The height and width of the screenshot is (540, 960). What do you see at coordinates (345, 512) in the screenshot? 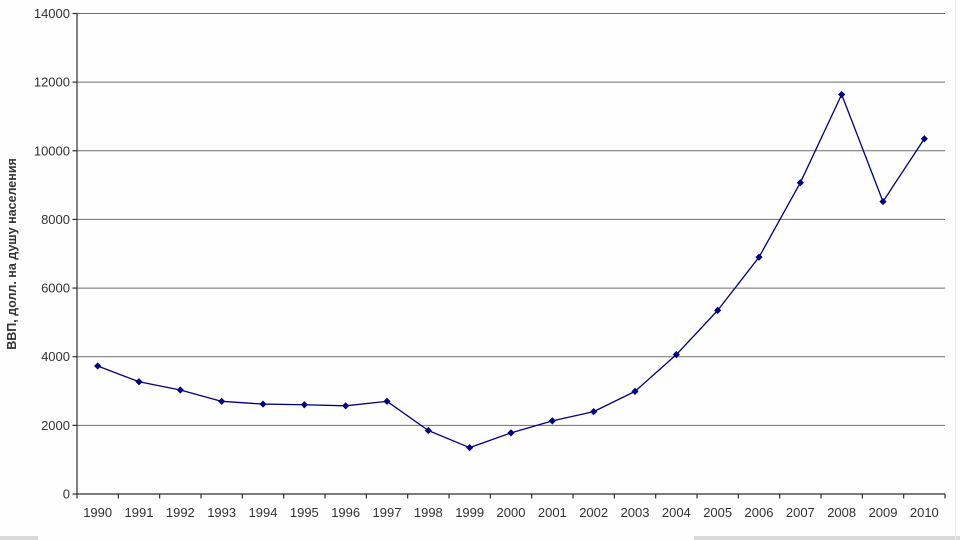
I see `x-tick-label: 1996` at bounding box center [345, 512].